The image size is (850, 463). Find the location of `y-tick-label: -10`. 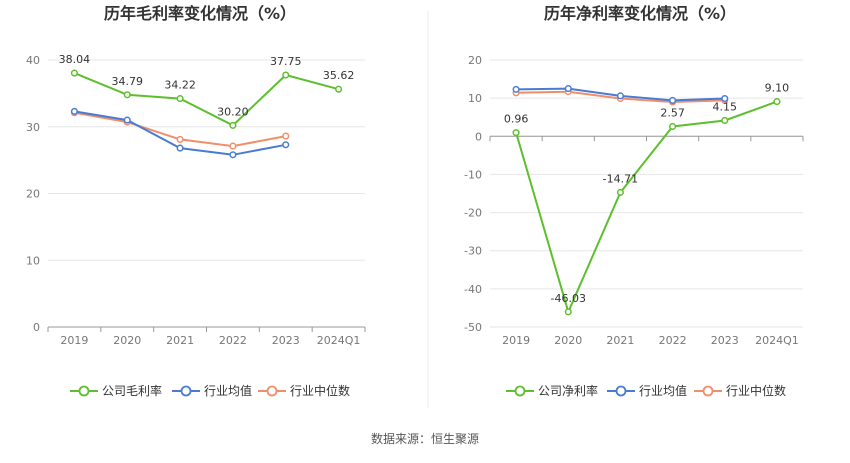

y-tick-label: -10 is located at coordinates (473, 174).